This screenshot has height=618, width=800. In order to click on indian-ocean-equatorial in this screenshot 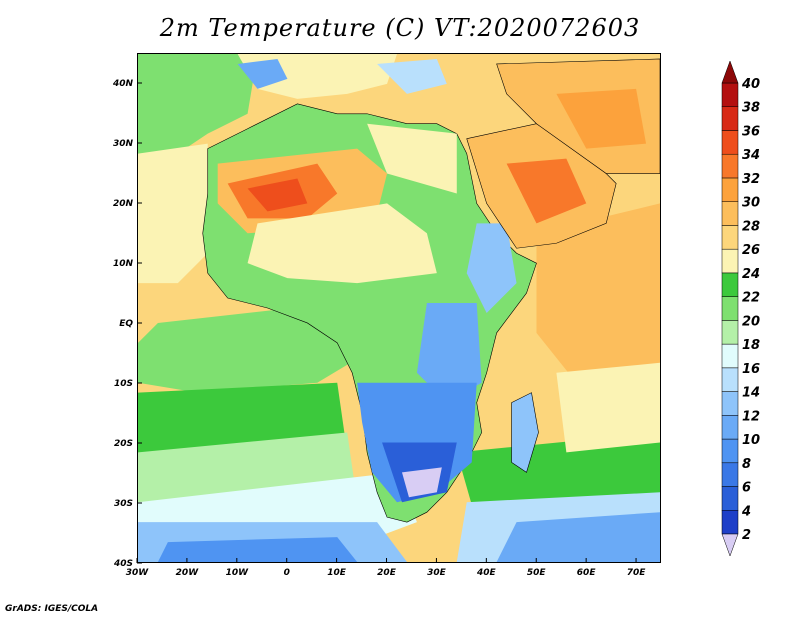, I will do `click(608, 407)`.